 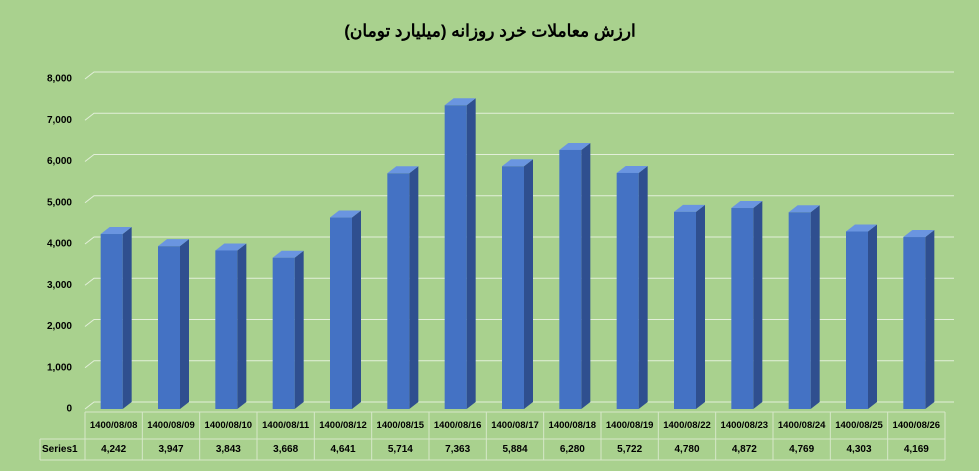 What do you see at coordinates (802, 425) in the screenshot?
I see `x-tick-label: 1400/08/24` at bounding box center [802, 425].